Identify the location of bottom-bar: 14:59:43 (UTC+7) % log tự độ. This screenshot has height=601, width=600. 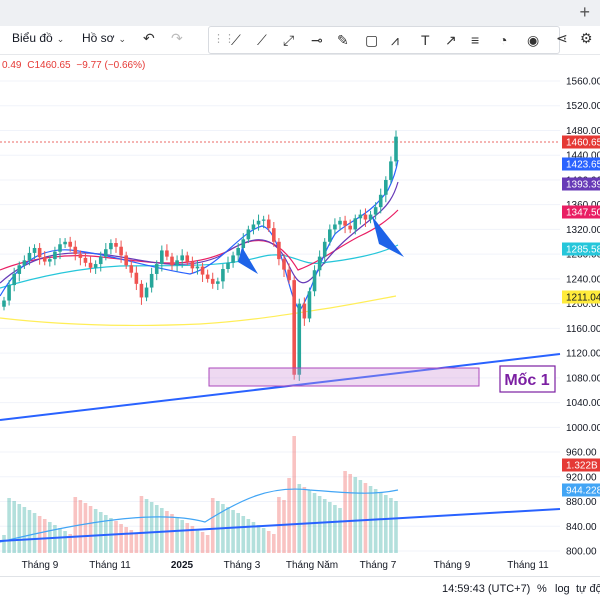
(300, 588).